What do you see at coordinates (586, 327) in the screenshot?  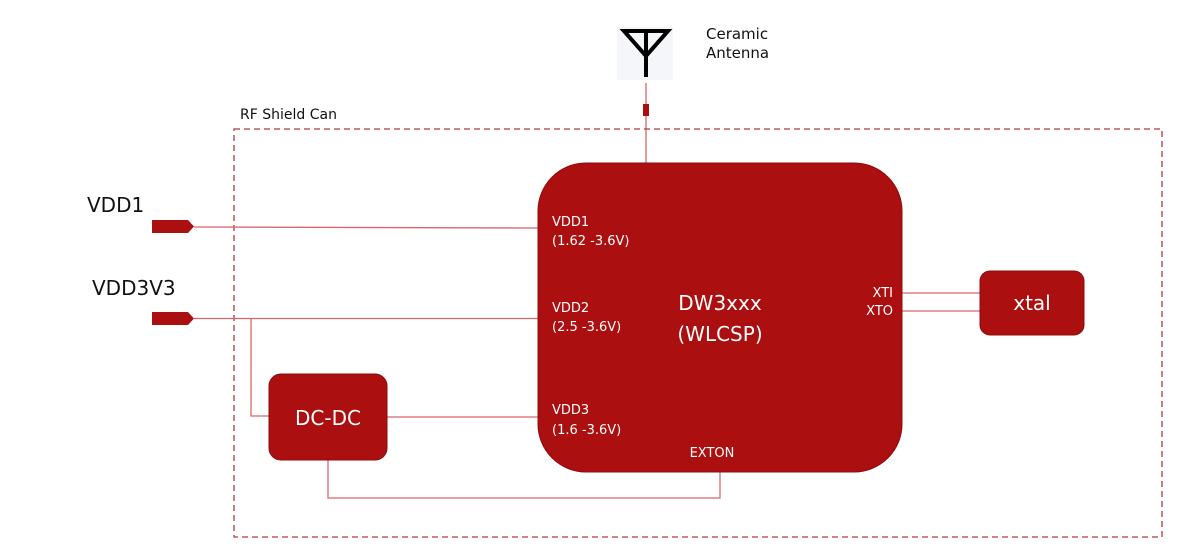 I see `pin-vdd2-range: (2.5 -3.6V)` at bounding box center [586, 327].